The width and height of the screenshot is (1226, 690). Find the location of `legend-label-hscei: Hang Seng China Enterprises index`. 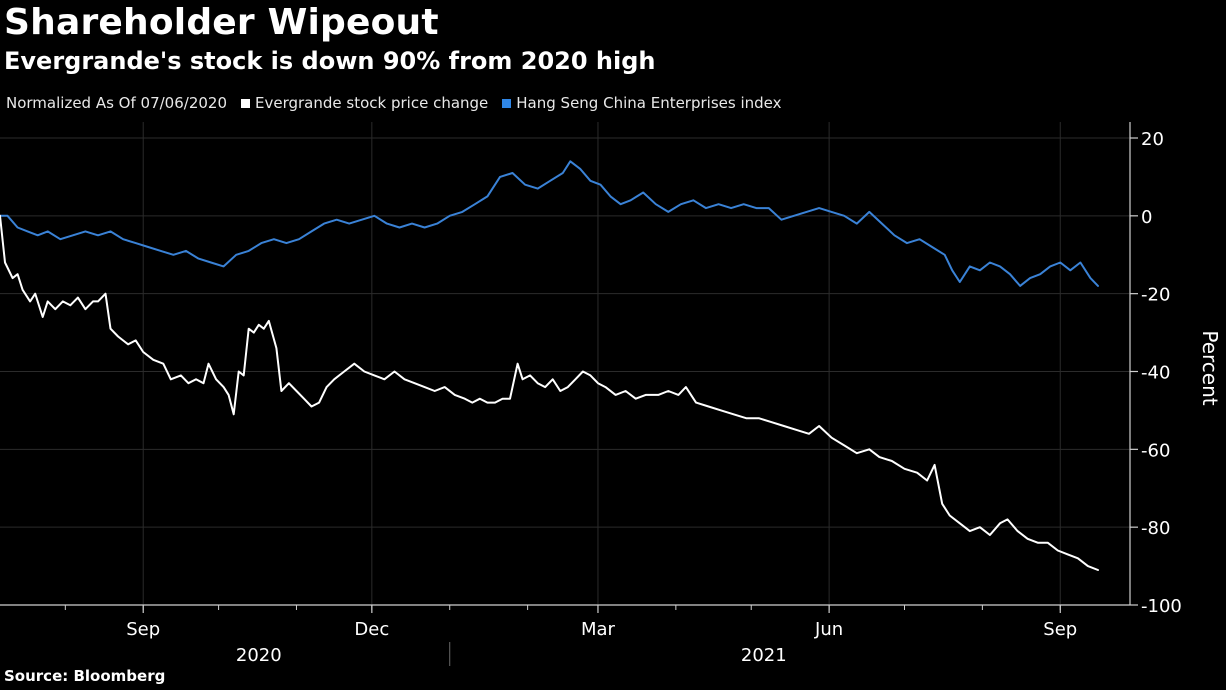

legend-label-hscei: Hang Seng China Enterprises index is located at coordinates (649, 103).